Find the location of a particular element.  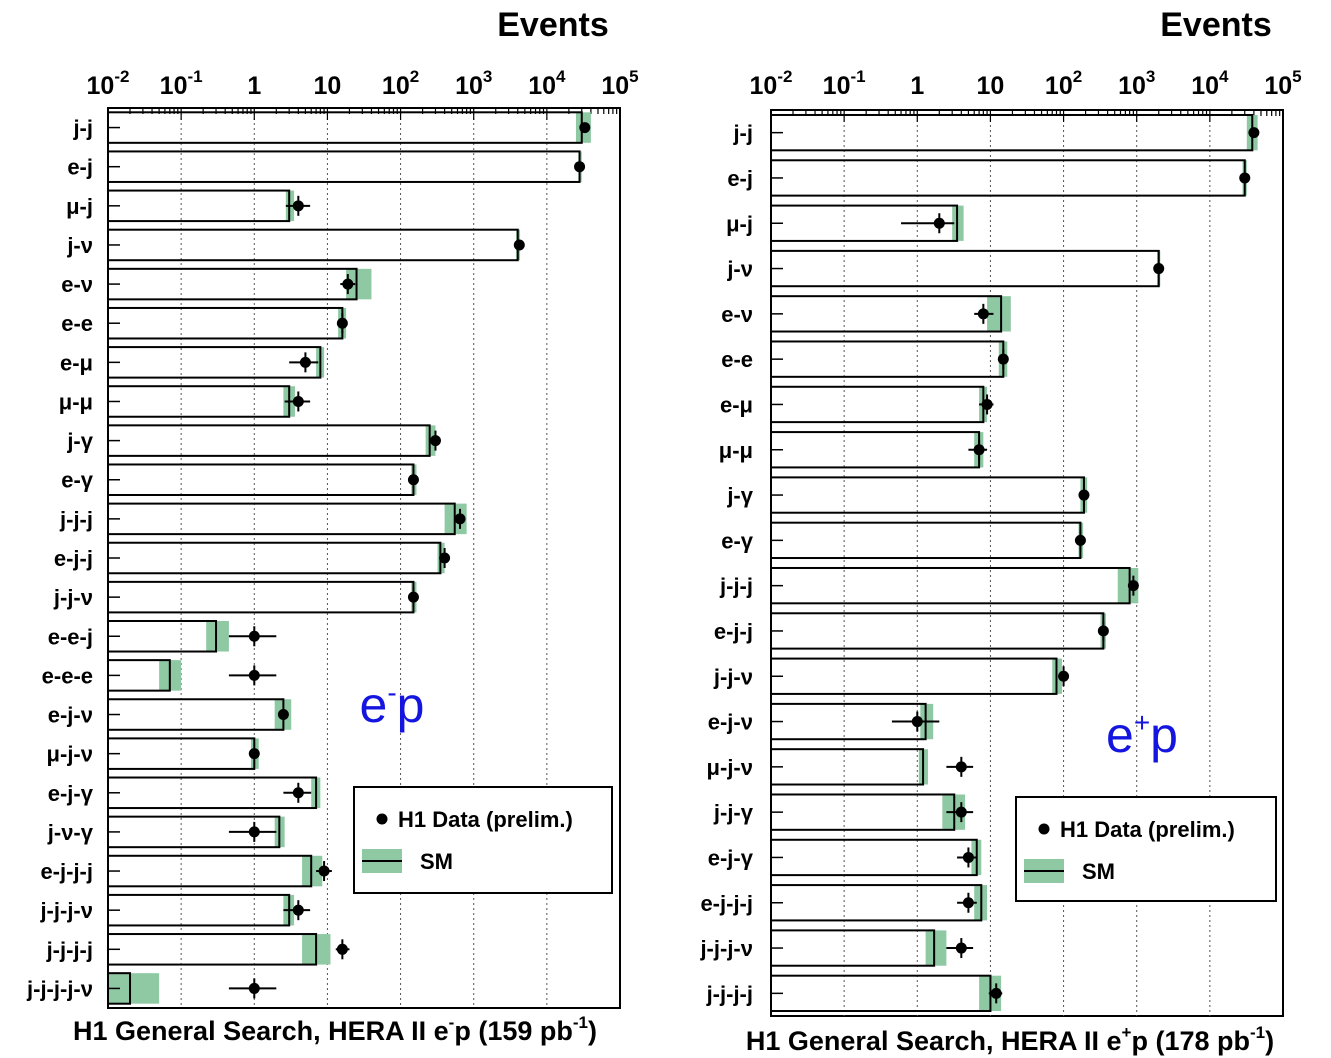

category-label: j-j-j-j-ν is located at coordinates (59, 988).